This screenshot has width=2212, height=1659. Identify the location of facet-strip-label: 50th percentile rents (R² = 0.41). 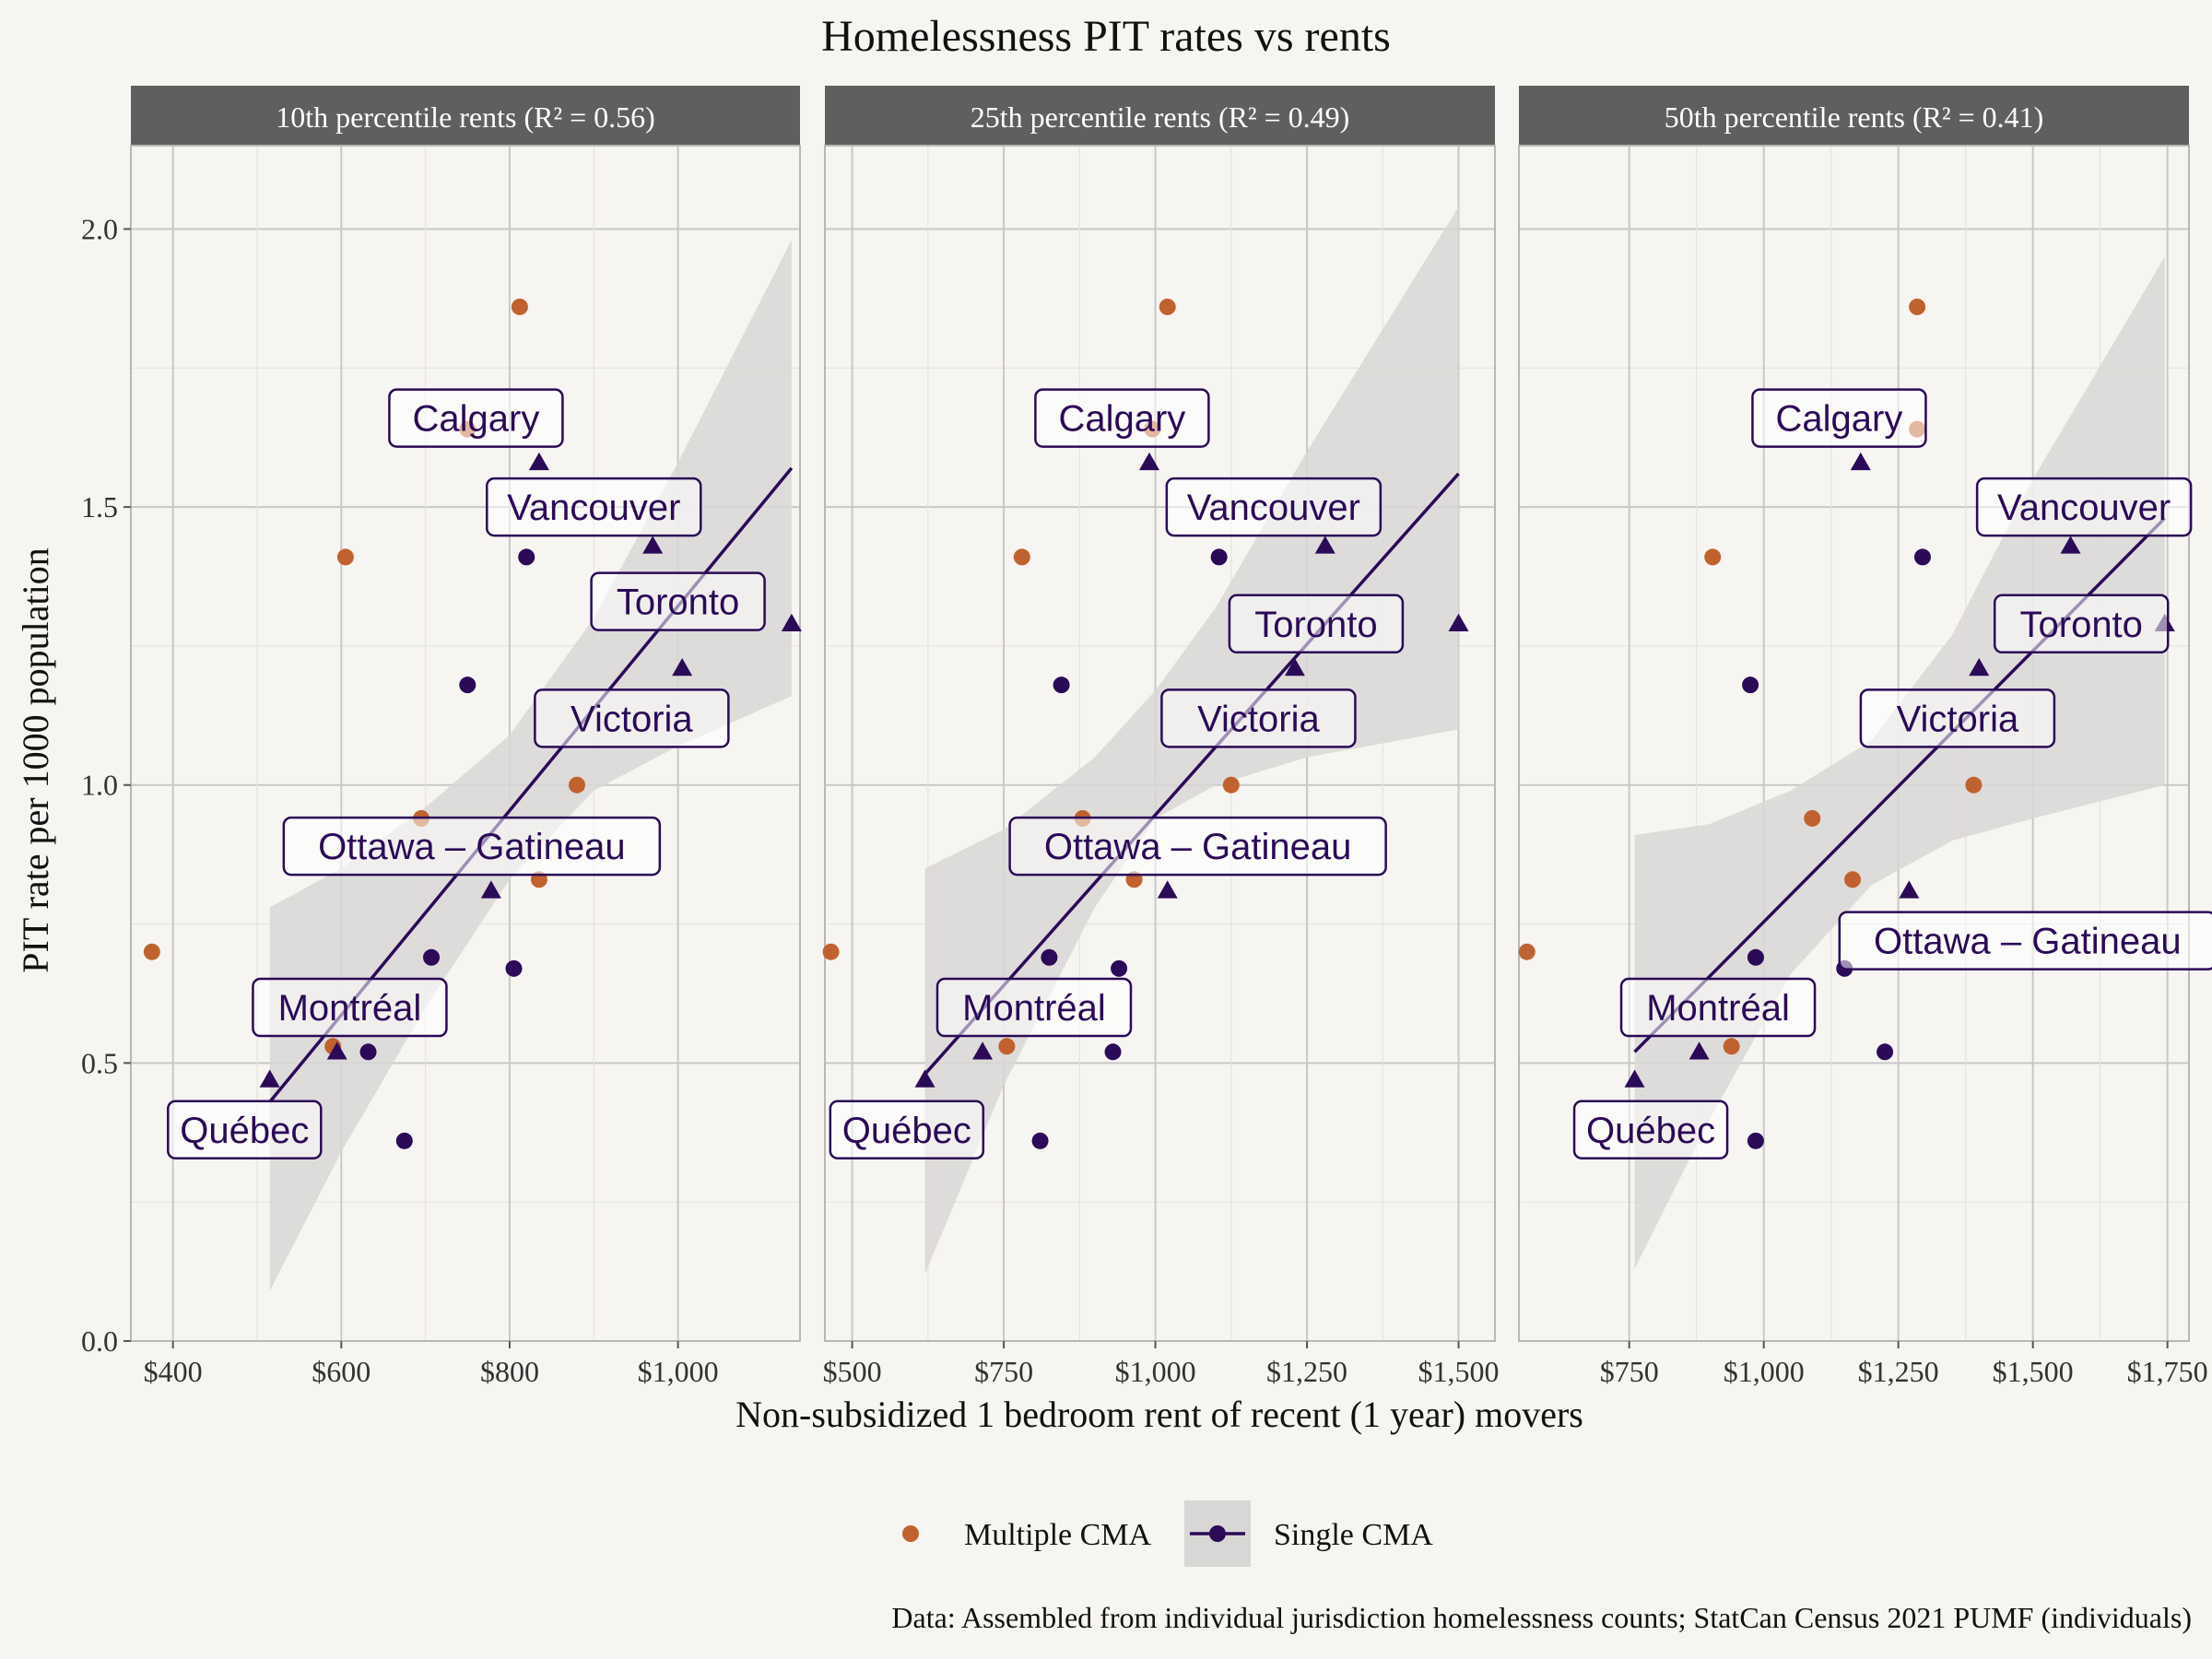
(1854, 117).